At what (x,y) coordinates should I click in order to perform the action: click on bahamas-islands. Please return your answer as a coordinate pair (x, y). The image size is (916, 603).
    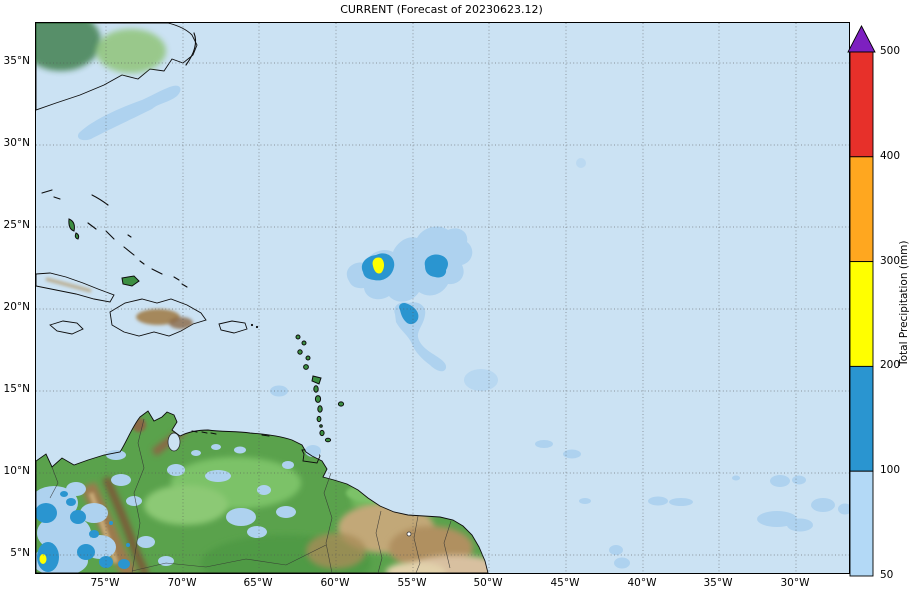
    Looking at the image, I should click on (114, 238).